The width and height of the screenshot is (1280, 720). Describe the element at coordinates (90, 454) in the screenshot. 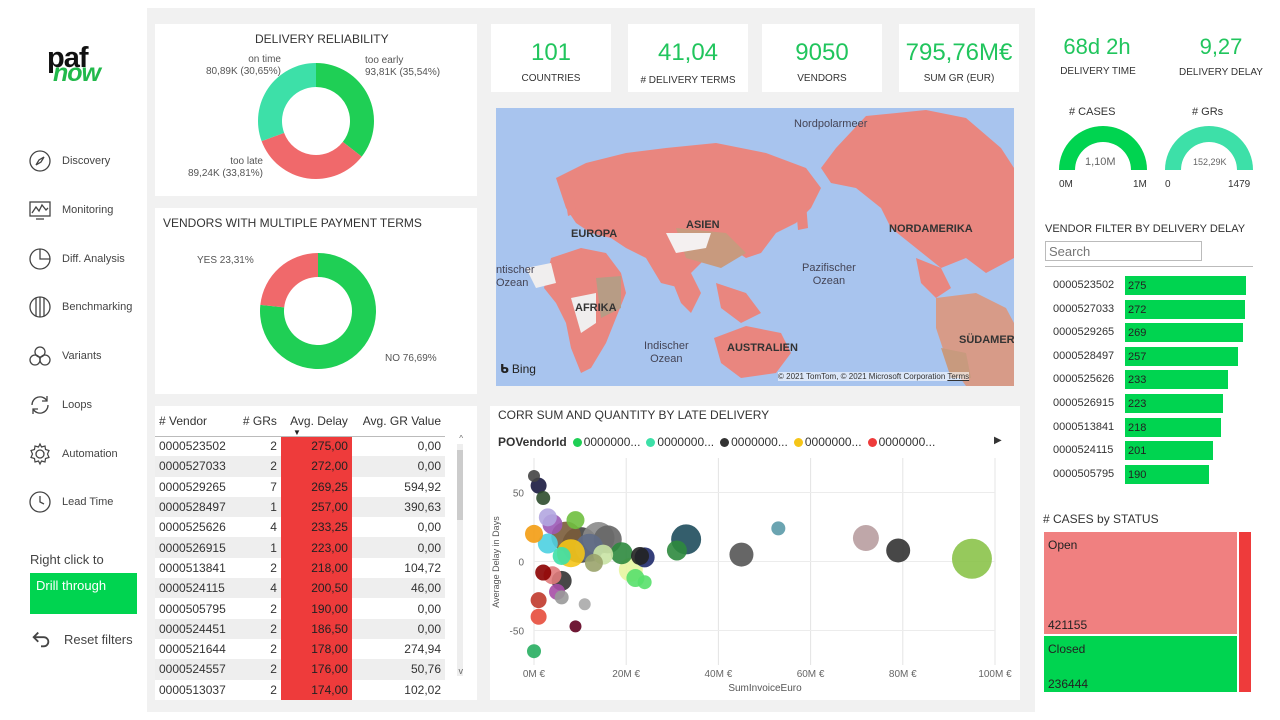

I see `sidebar-item-label: Automation` at that location.